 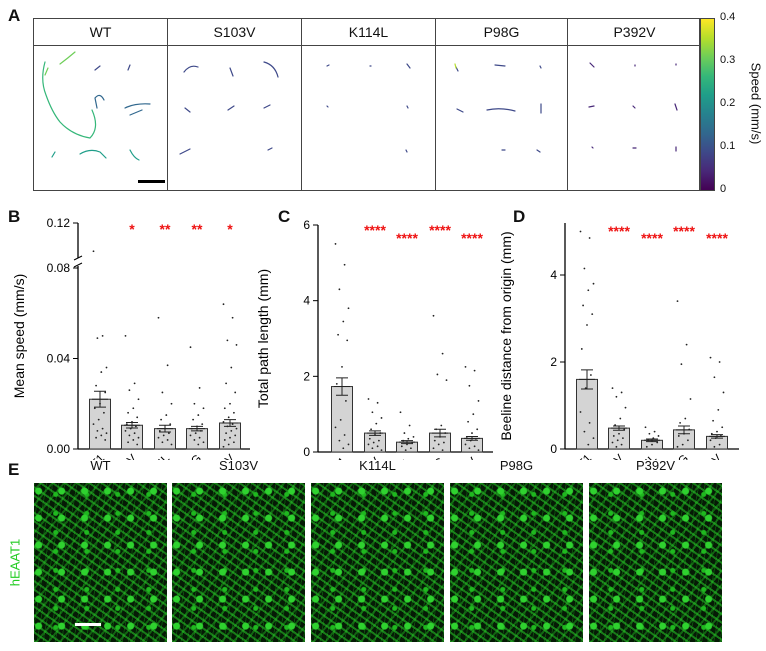 I want to click on y-axis-label: Total path length (mm), so click(x=263, y=338).